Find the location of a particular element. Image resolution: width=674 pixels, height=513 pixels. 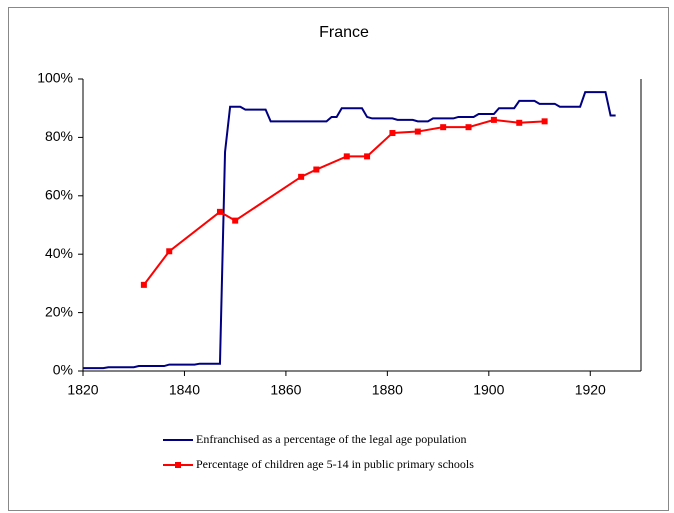

y-tick-label: 20% is located at coordinates (59, 311).